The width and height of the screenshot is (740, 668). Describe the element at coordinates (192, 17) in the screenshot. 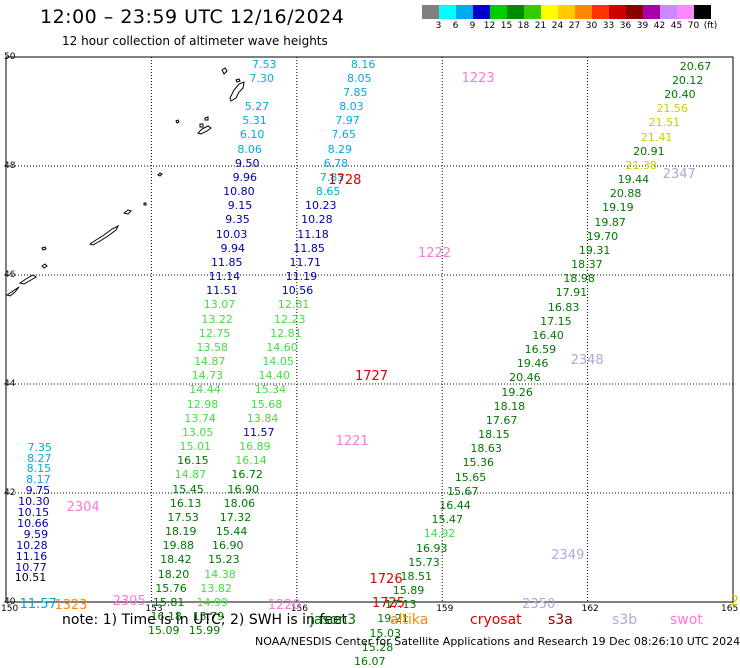

I see `map-title: 12:00 – 23:59 UTC 12/16/2024` at that location.